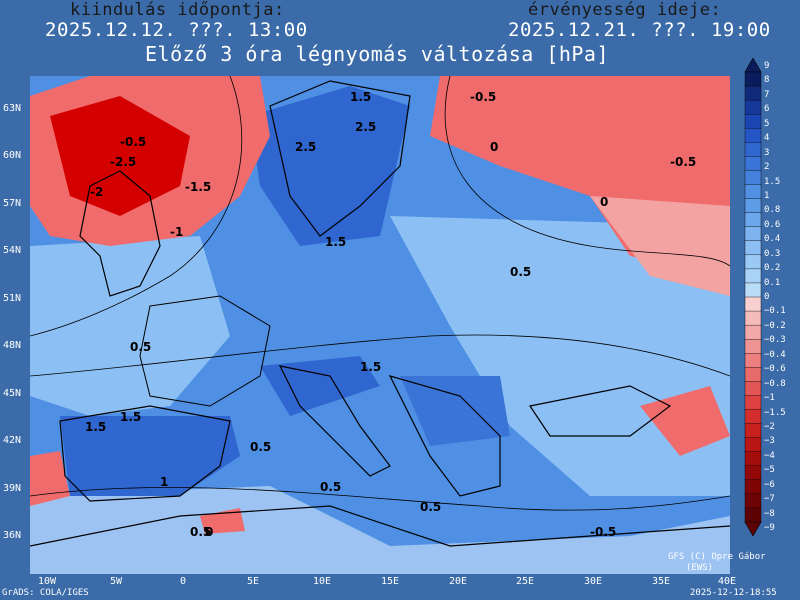  I want to click on colorbar-label: 9, so click(767, 66).